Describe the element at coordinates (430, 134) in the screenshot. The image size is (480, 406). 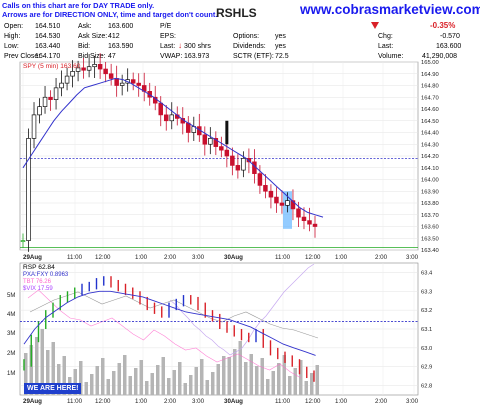
I see `price-tick-label: 164.40` at that location.